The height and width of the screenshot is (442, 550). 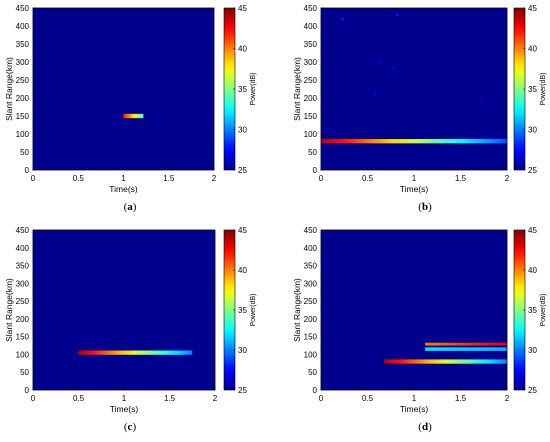 I want to click on panel-caption: (b), so click(x=425, y=207).